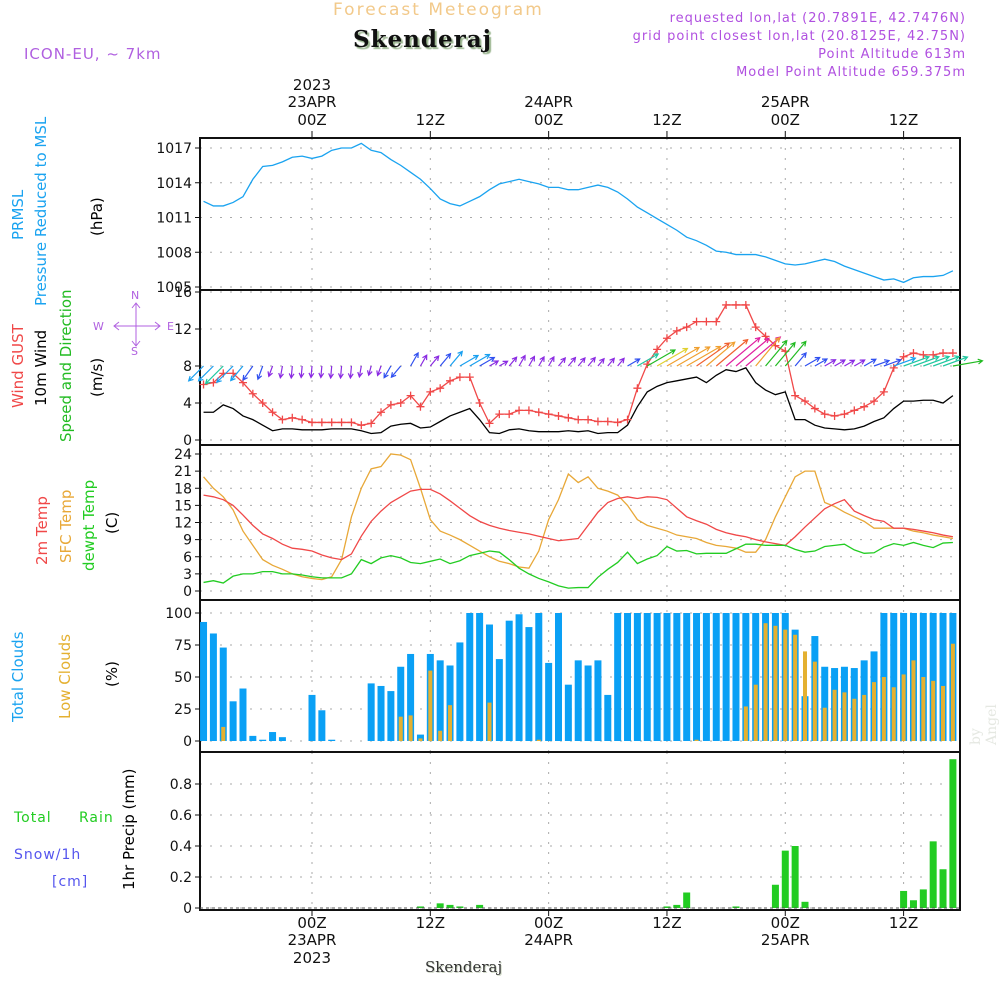 The height and width of the screenshot is (1000, 1000). Describe the element at coordinates (96, 818) in the screenshot. I see `precip-rain-label: Rain` at that location.